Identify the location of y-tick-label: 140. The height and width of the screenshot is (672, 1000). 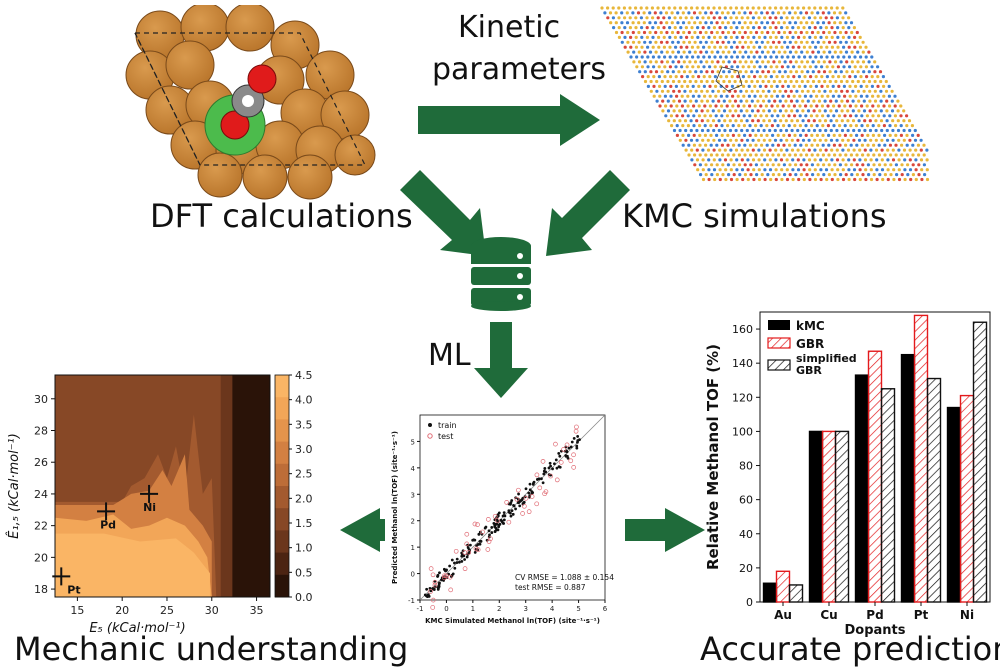
(742, 363).